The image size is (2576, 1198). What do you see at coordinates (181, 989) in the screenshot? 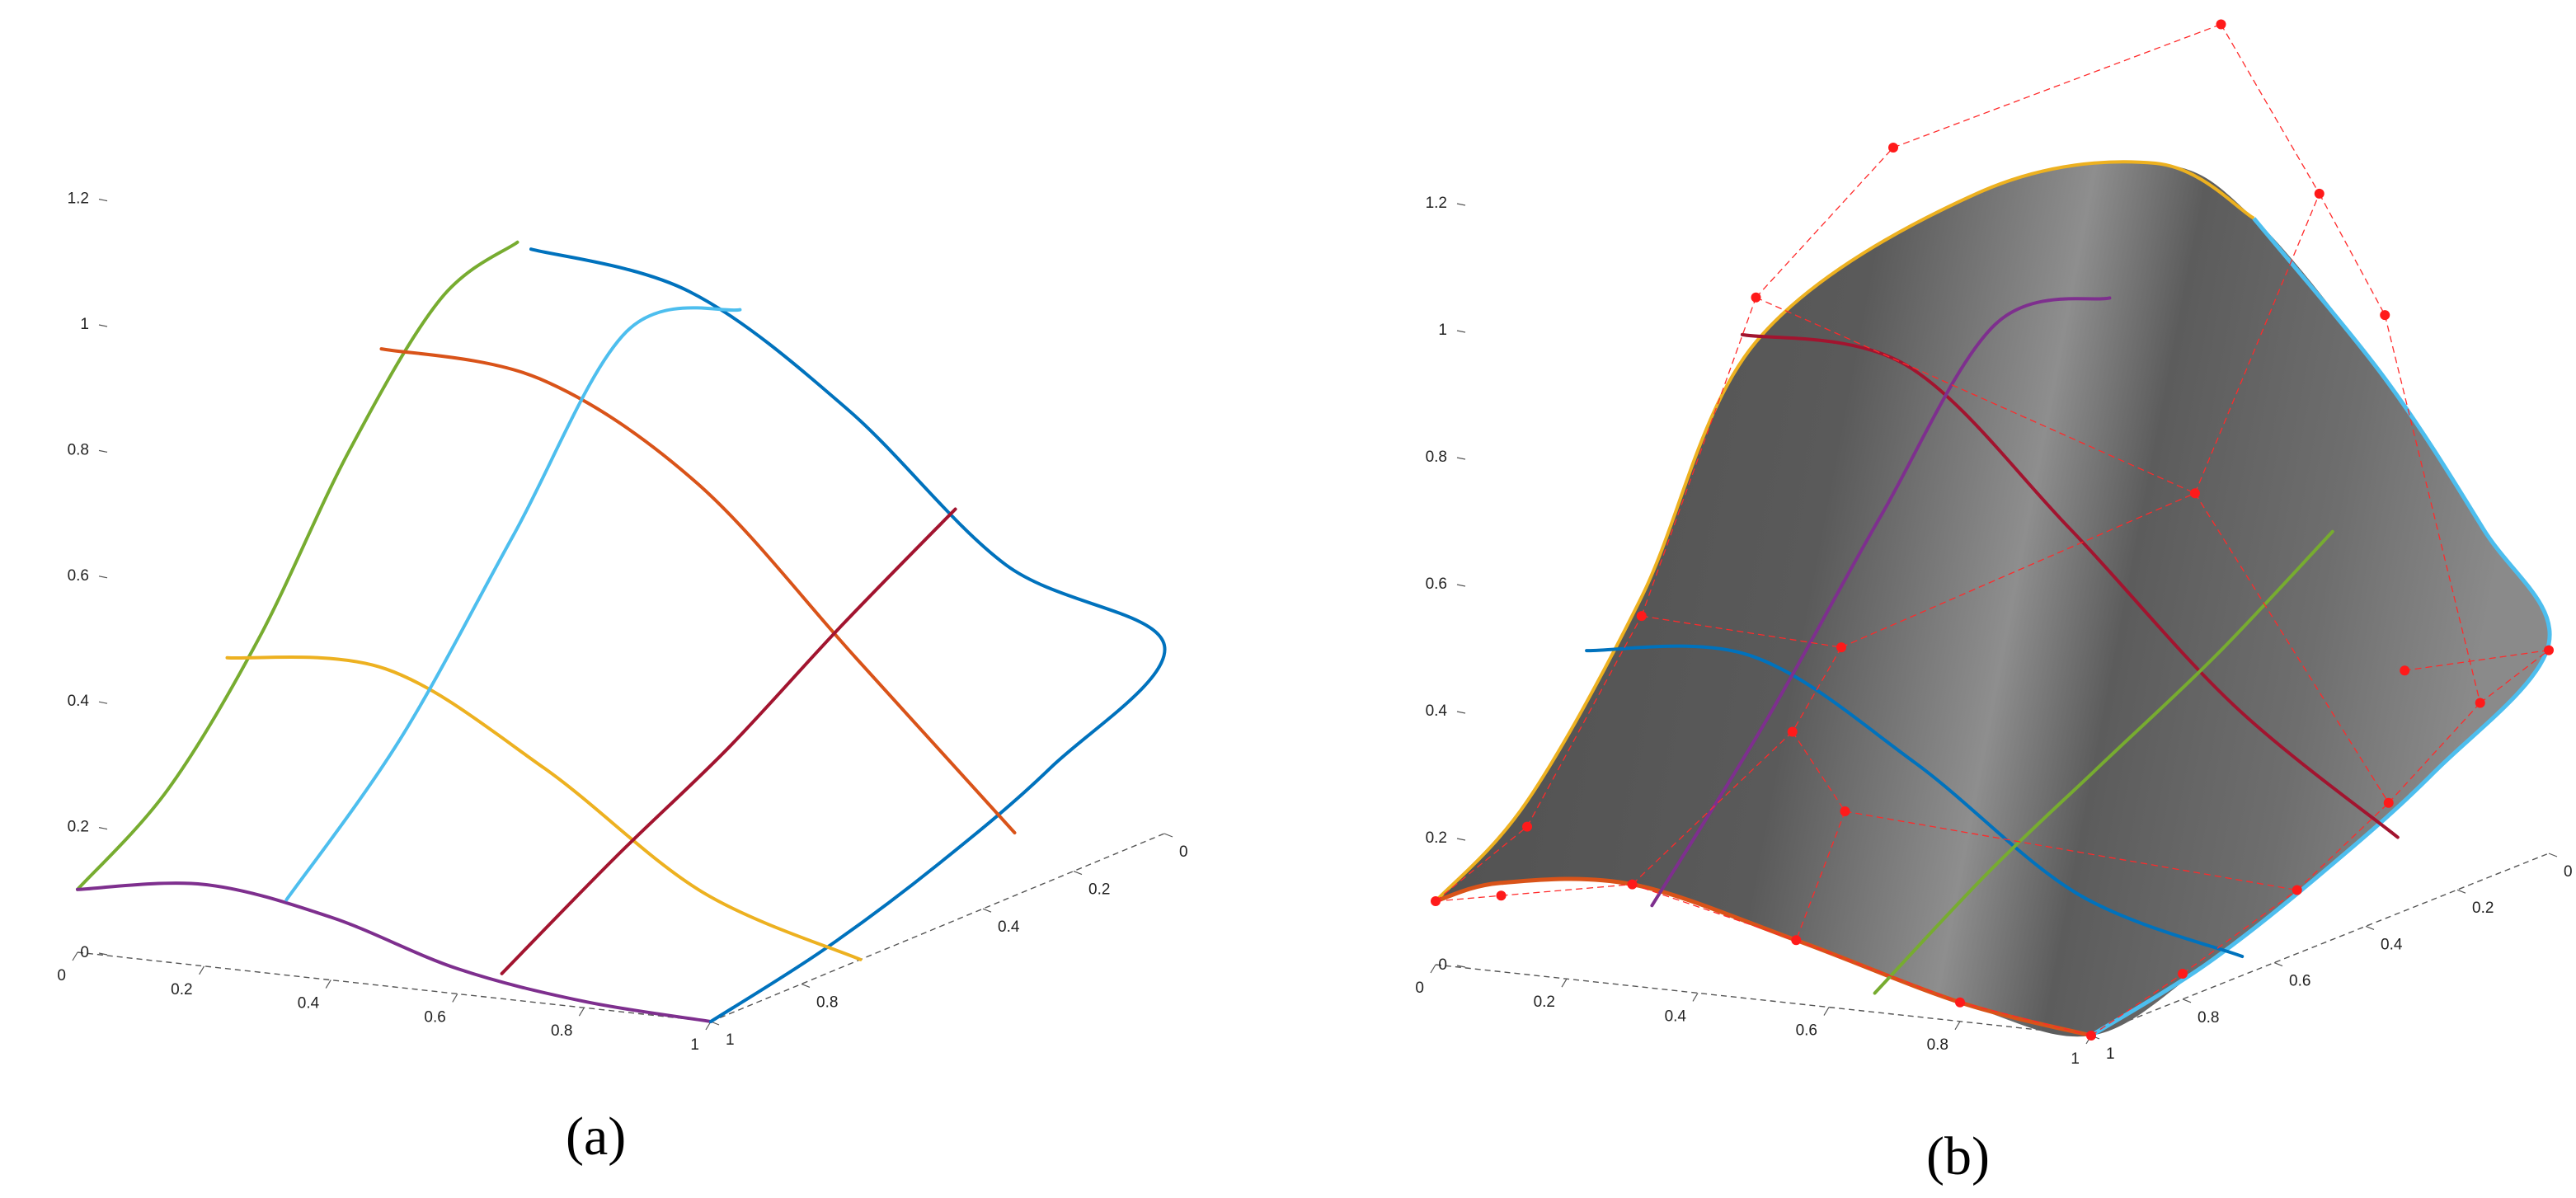
I see `x-tick-label: 0.2` at bounding box center [181, 989].